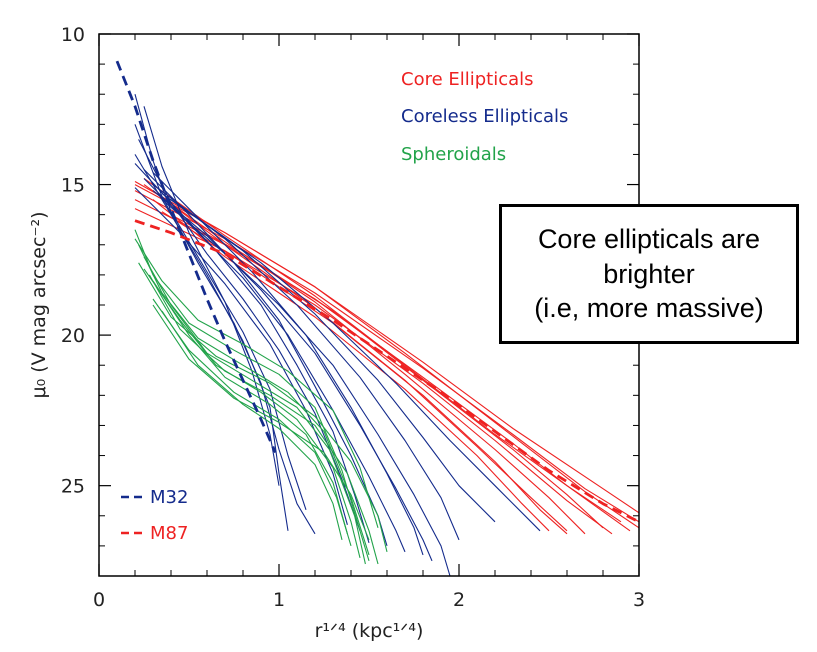 This screenshot has width=817, height=652. I want to click on m32-legend-label: M32, so click(169, 497).